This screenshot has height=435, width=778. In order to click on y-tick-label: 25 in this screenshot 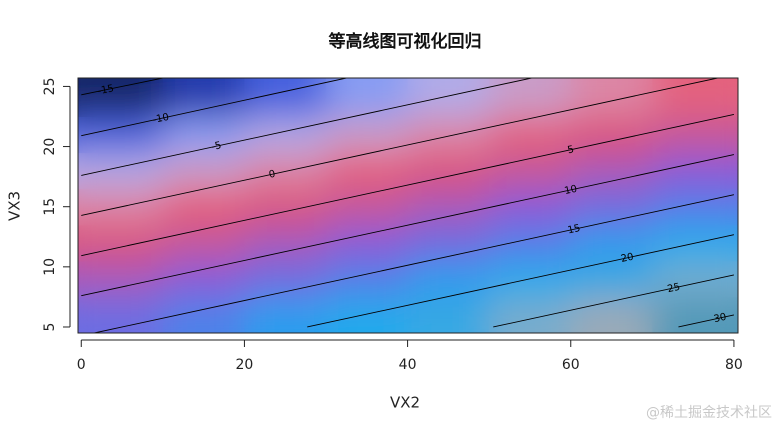, I will do `click(50, 87)`.